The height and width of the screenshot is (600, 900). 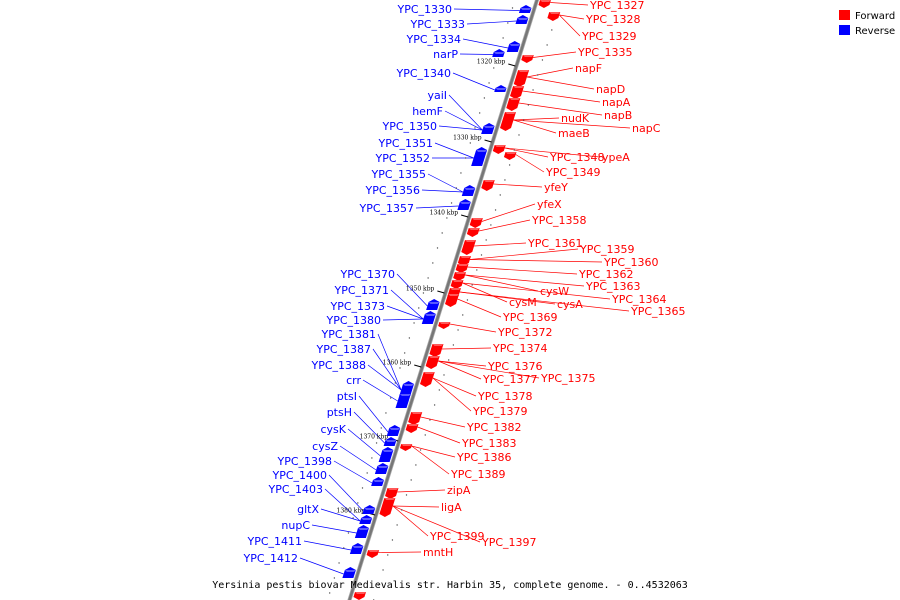 I want to click on forward-gene-label: YPC_1361, so click(x=555, y=243).